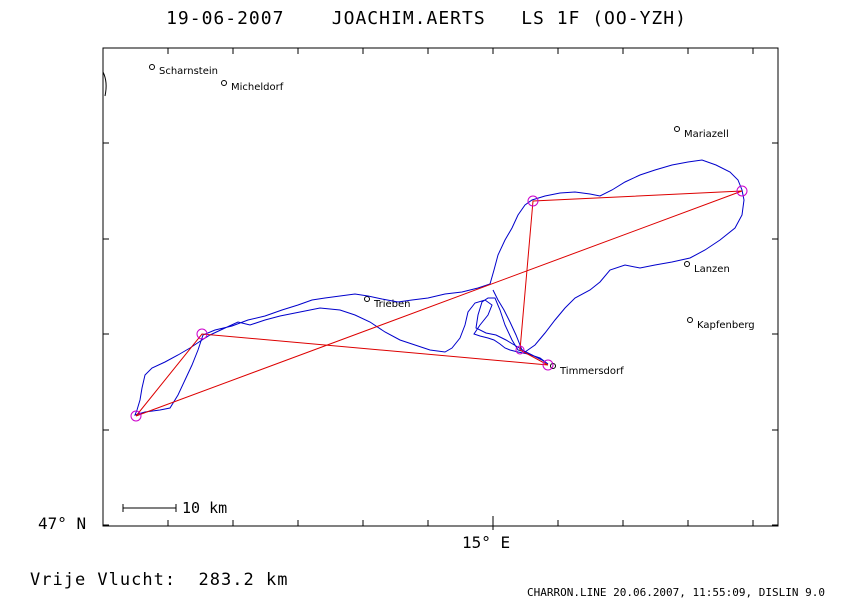 The width and height of the screenshot is (853, 603). What do you see at coordinates (591, 371) in the screenshot?
I see `town-label: Timmersdorf` at bounding box center [591, 371].